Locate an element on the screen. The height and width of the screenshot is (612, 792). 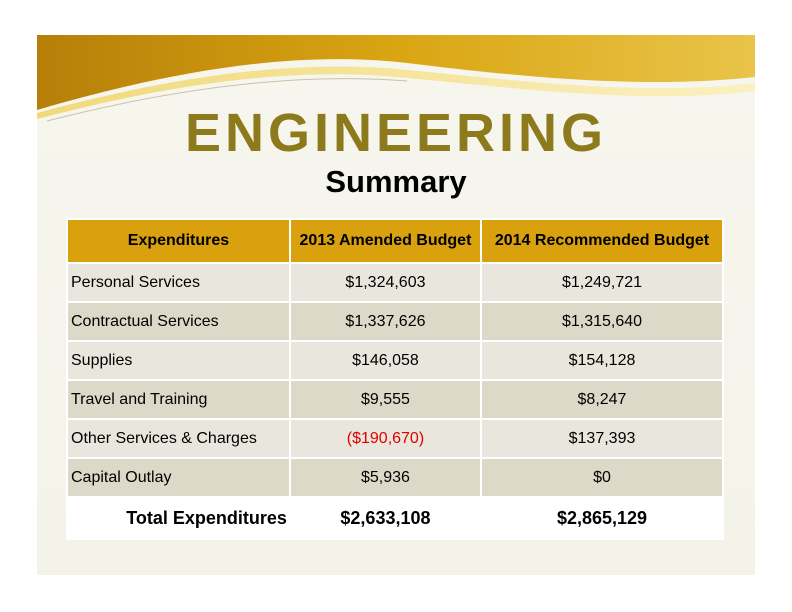
value-2014: $154,128 is located at coordinates (602, 360).